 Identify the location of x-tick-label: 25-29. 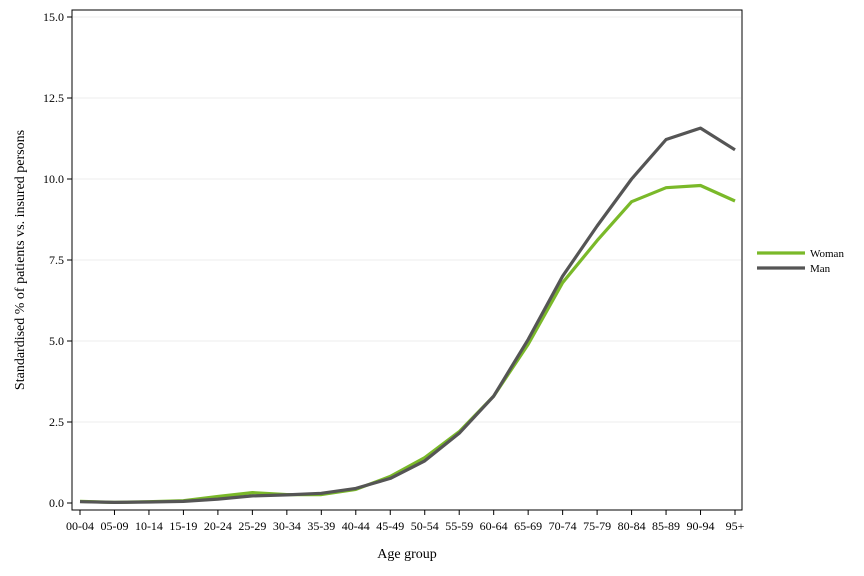
(252, 526).